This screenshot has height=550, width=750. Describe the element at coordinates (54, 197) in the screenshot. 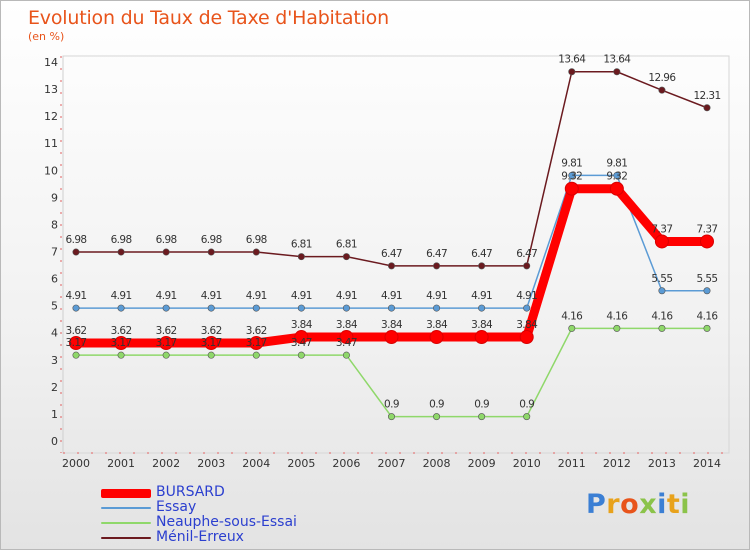

I see `y-tick-label: 9` at that location.